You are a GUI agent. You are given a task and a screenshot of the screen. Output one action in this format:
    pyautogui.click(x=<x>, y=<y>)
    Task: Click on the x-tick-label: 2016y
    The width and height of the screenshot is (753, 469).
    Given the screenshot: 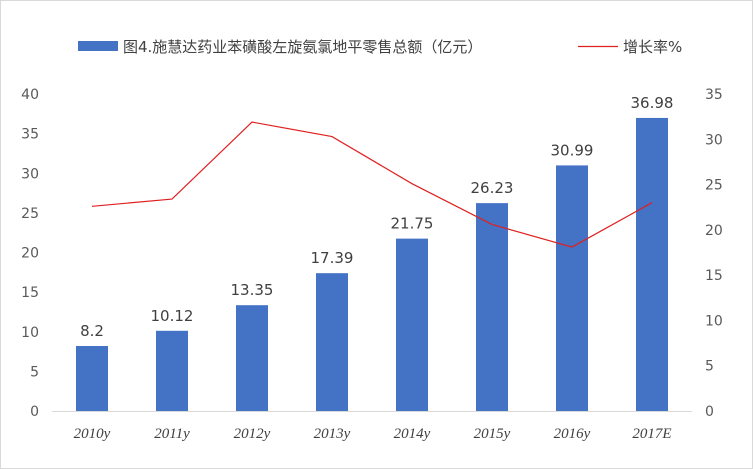 What is the action you would take?
    pyautogui.click(x=572, y=434)
    